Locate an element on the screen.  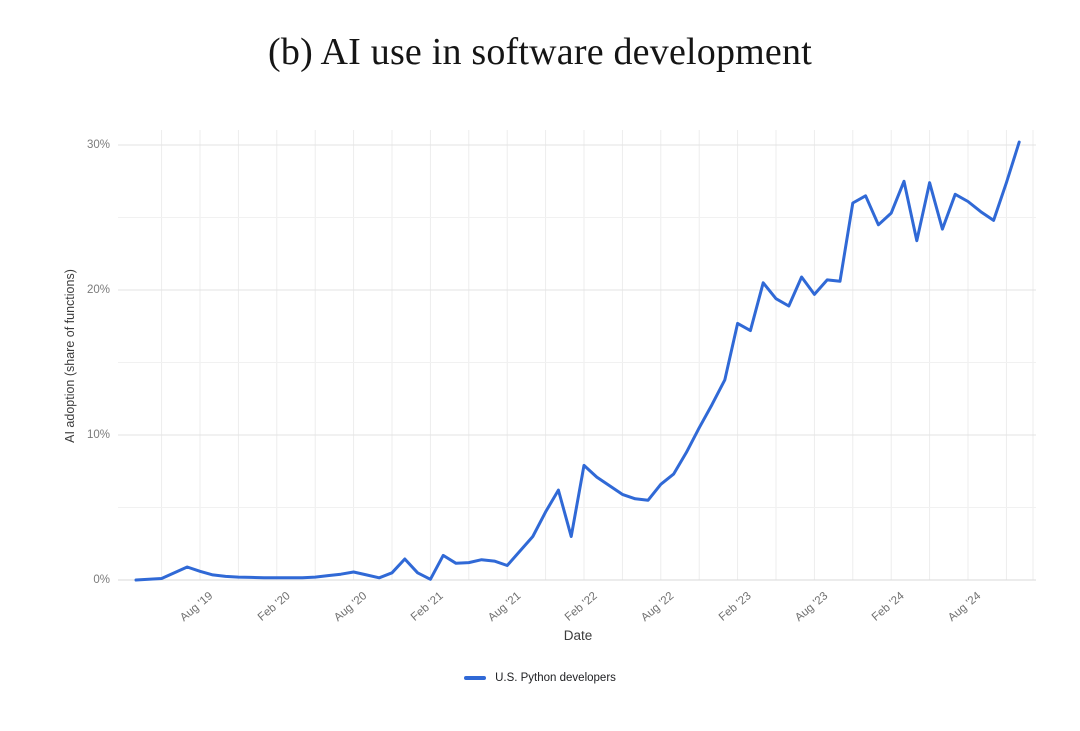
chart-title: (b) AI use in software development is located at coordinates (540, 52).